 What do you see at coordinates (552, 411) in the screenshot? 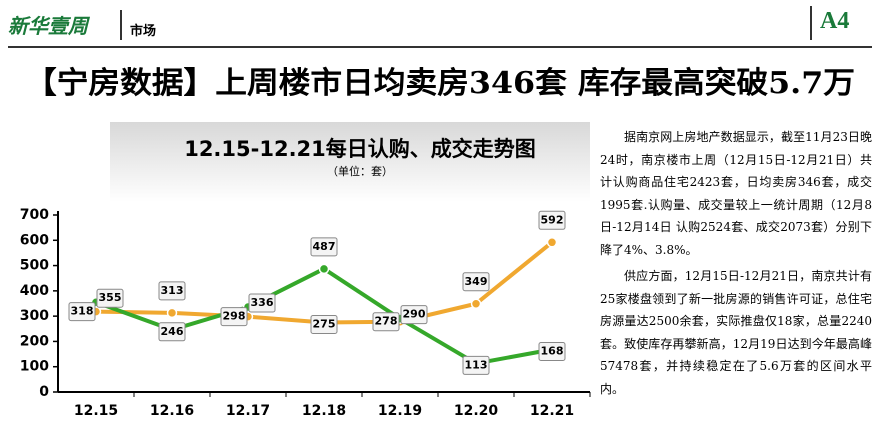
I see `x-tick-label: 12.21` at bounding box center [552, 411].